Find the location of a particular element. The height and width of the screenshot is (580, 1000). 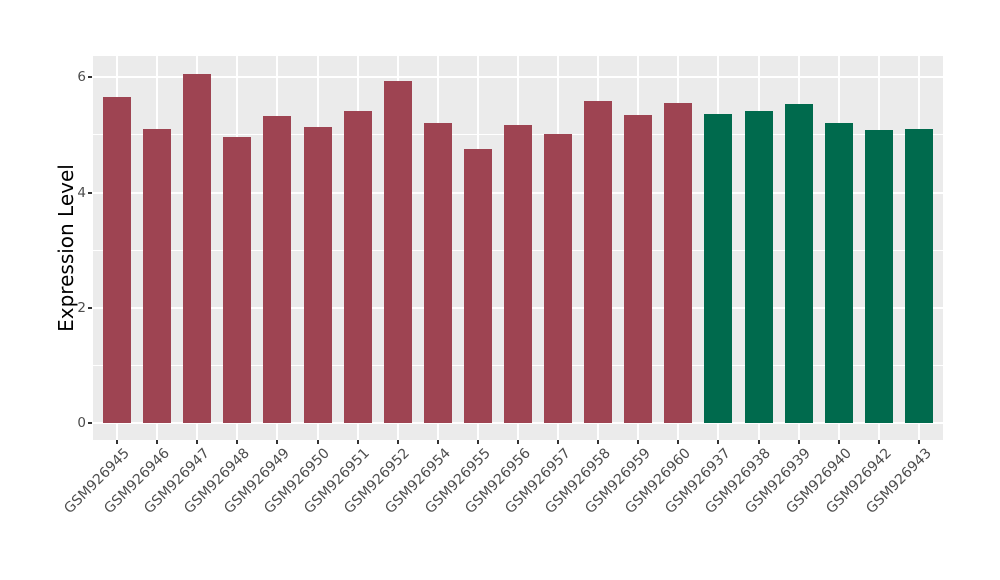

y-tick-label: 6 is located at coordinates (81, 77).